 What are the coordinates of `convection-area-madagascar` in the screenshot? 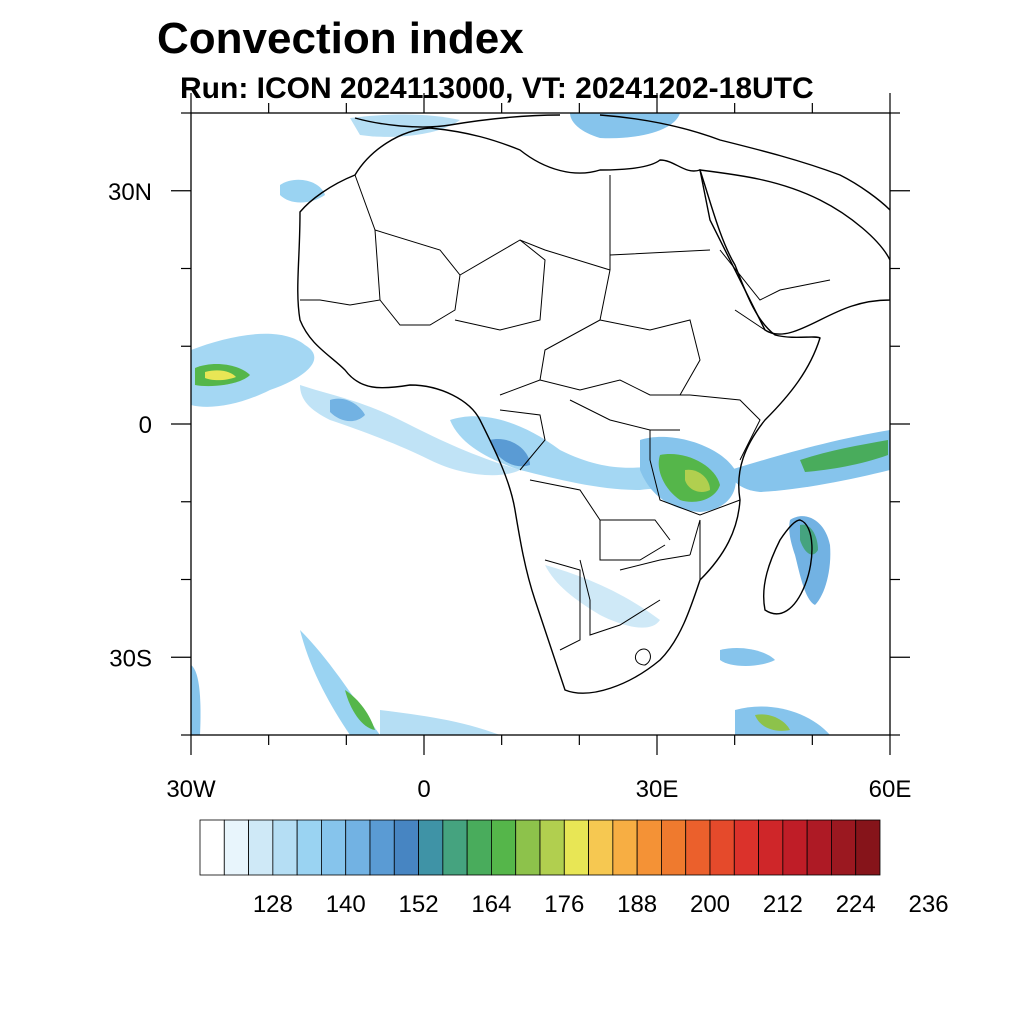 It's located at (810, 560).